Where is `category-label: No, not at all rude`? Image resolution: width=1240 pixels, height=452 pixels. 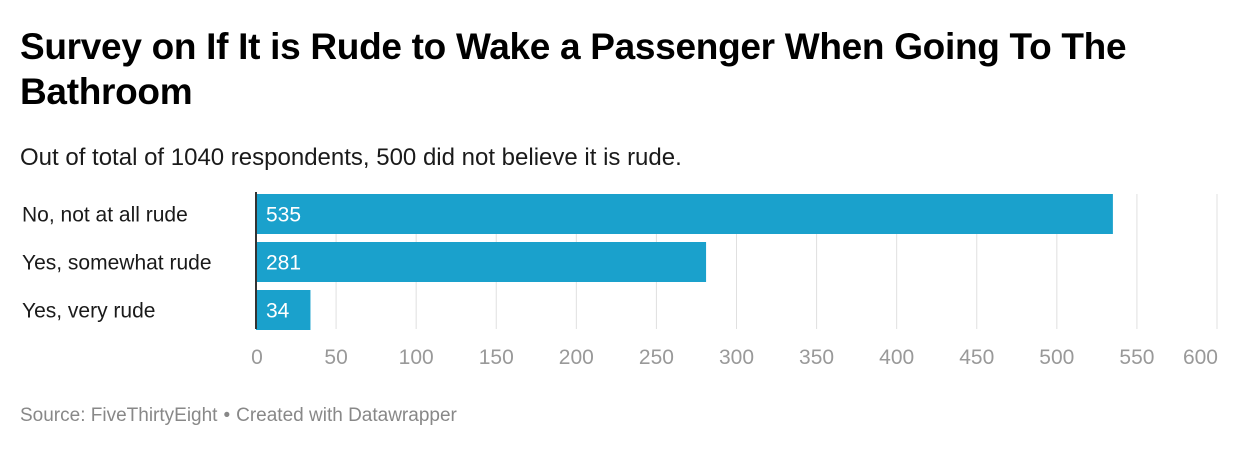
category-label: No, not at all rude is located at coordinates (105, 215).